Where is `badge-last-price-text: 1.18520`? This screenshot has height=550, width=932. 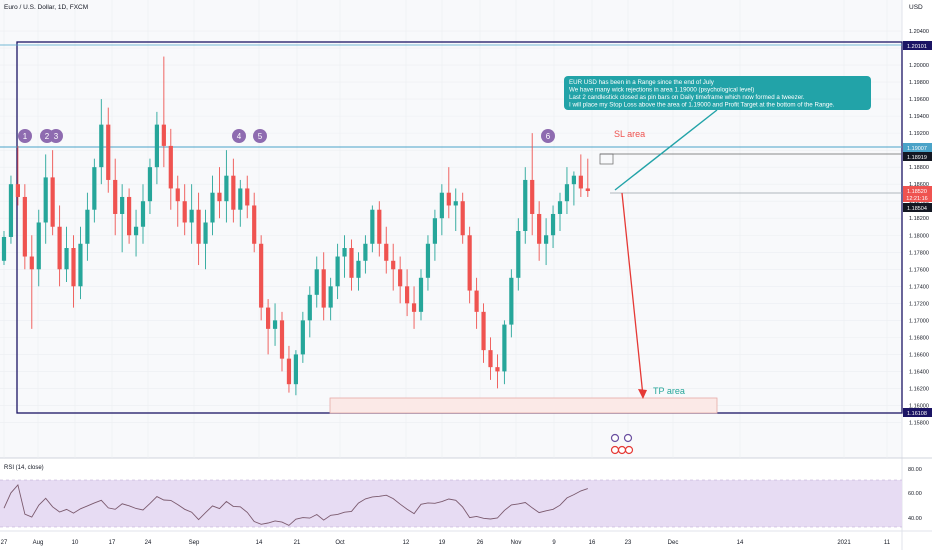
badge-last-price-text: 1.18520 is located at coordinates (917, 192).